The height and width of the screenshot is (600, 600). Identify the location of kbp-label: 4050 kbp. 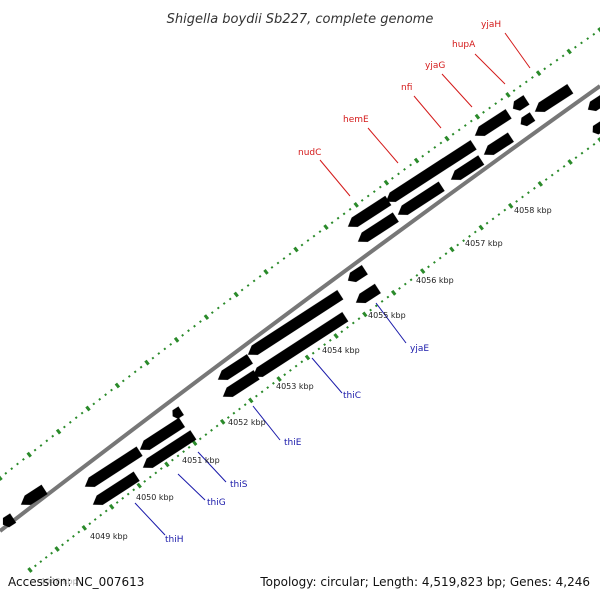
(155, 497).